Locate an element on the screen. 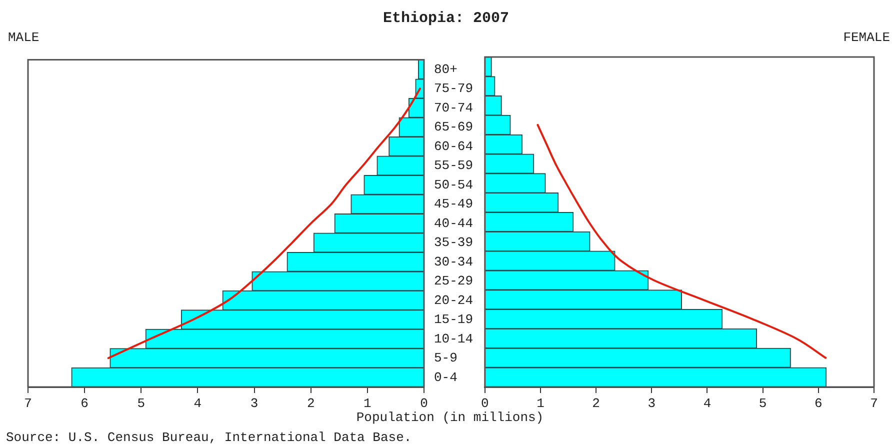 The width and height of the screenshot is (892, 448). source-note: Source: U.S. Census Bureau, International Data Base. is located at coordinates (209, 437).